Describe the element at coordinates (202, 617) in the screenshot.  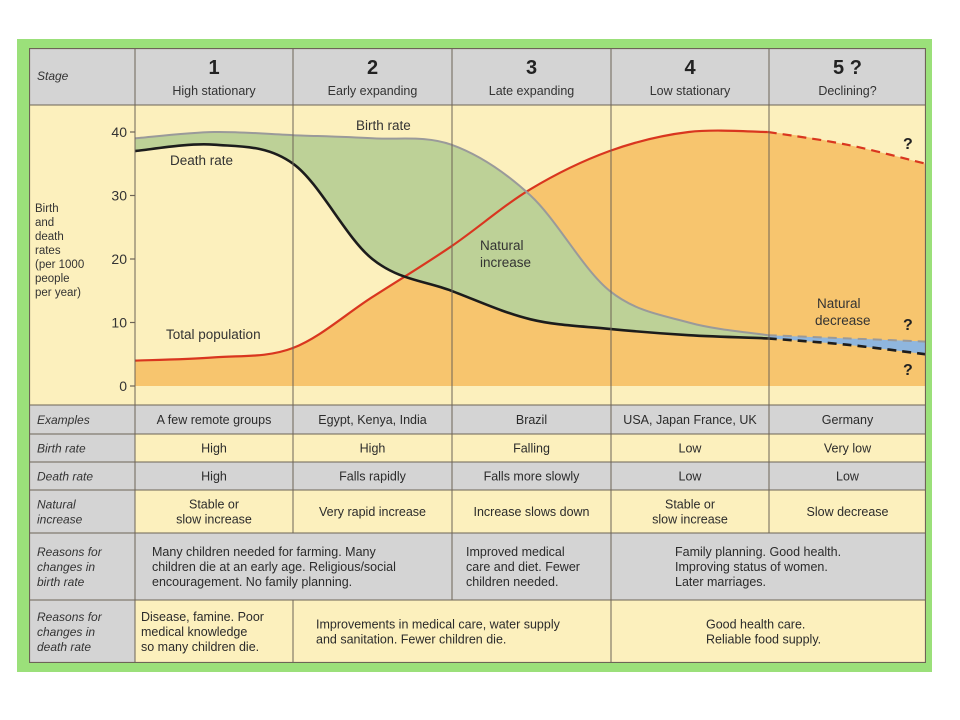
I see `table-cell: Disease, famine. Poor` at that location.